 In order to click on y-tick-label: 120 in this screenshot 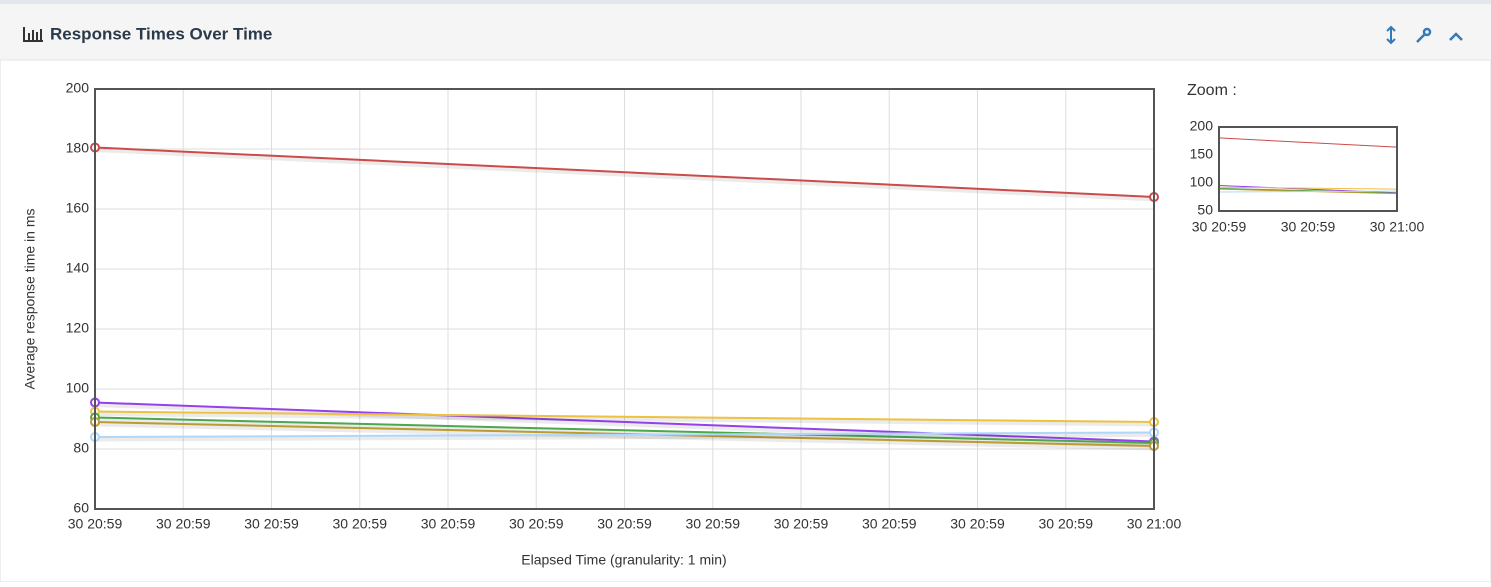, I will do `click(78, 328)`.